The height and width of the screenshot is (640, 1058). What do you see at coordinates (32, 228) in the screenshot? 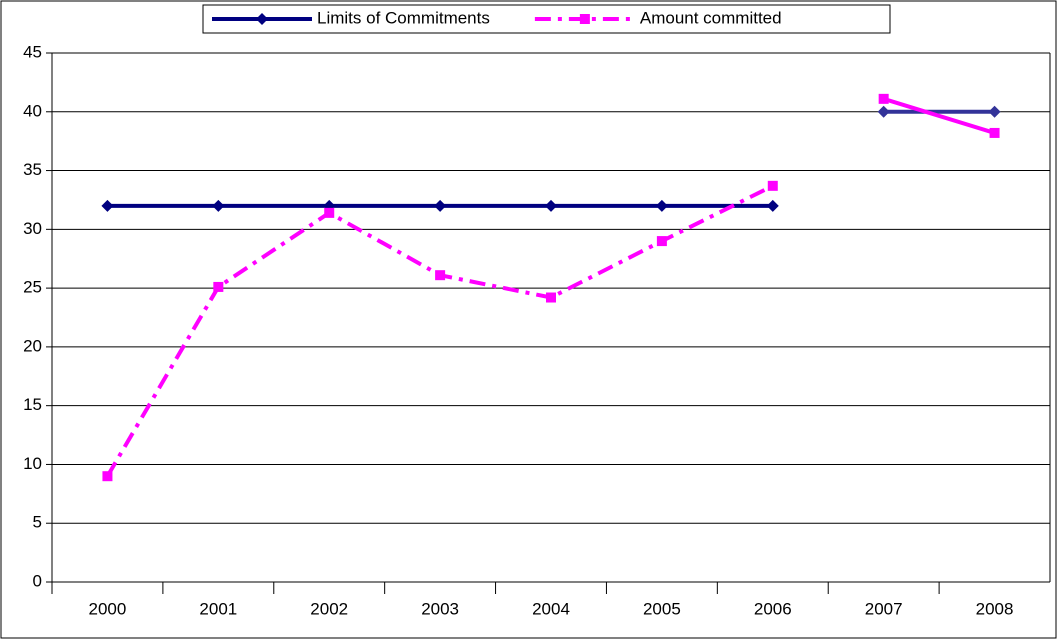
I see `y-tick-label: 30` at bounding box center [32, 228].